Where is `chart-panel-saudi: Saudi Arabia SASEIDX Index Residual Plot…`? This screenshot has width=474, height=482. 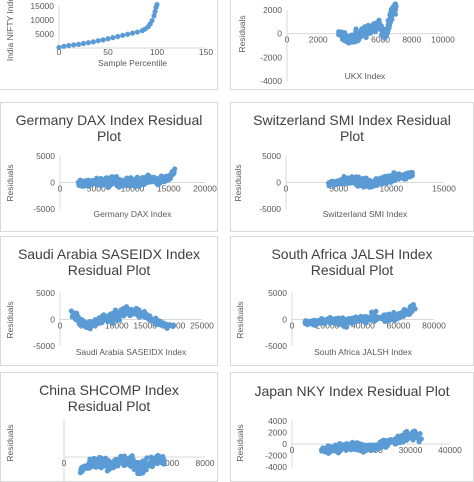
chart-panel-saudi: Saudi Arabia SASEIDX Index Residual Plot… is located at coordinates (109, 301).